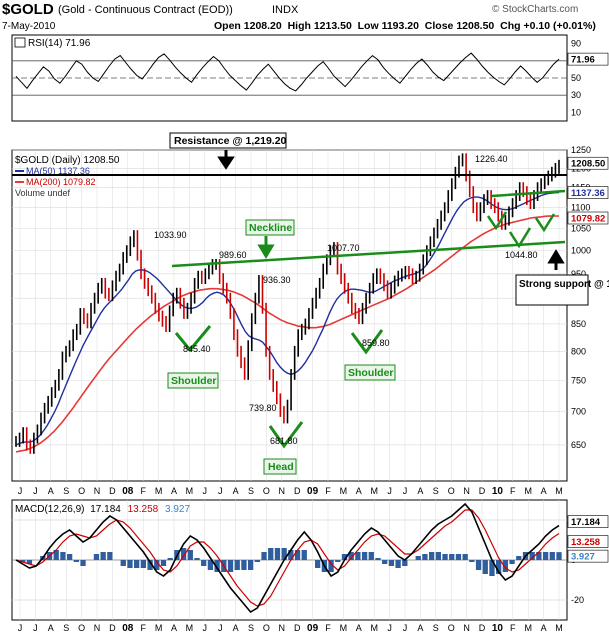  What do you see at coordinates (521, 255) in the screenshot?
I see `price-label: 1044.80` at bounding box center [521, 255].